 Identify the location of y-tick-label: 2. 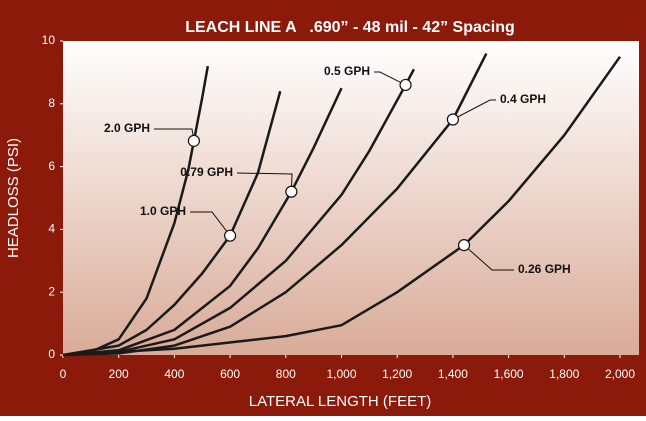
(51, 291).